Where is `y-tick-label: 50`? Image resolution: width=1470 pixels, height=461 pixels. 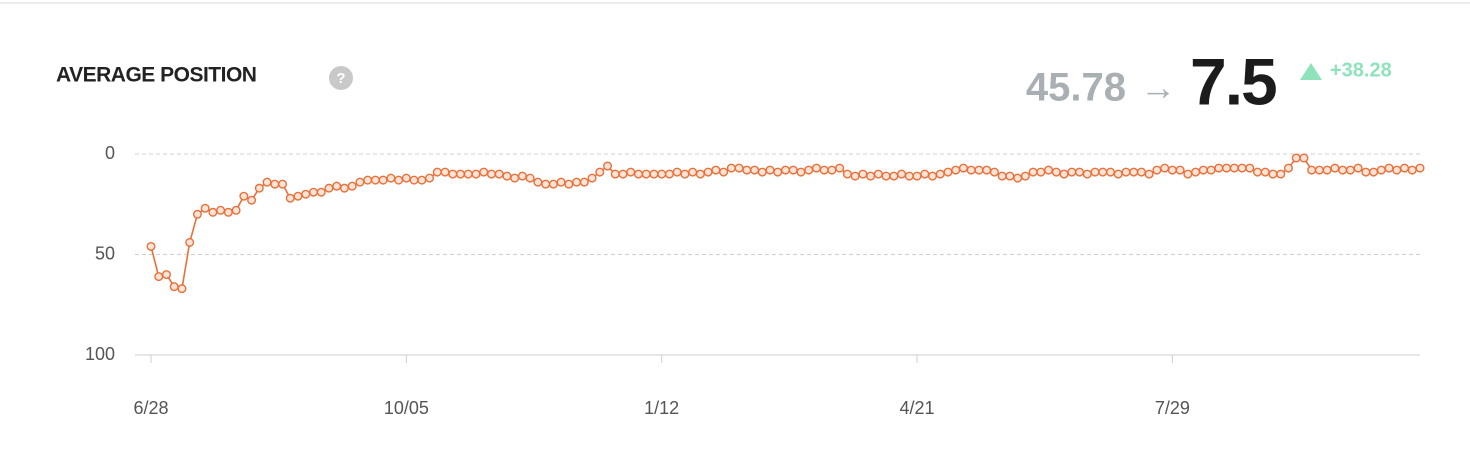
y-tick-label: 50 is located at coordinates (105, 253).